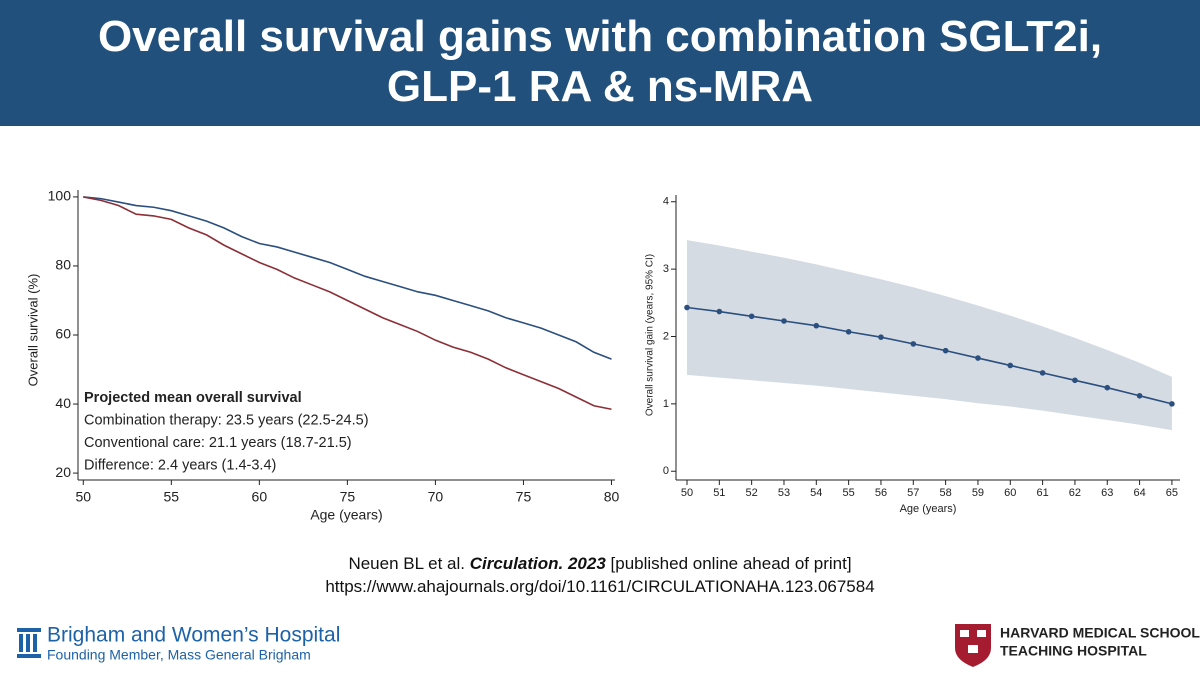 Image resolution: width=1200 pixels, height=673 pixels. Describe the element at coordinates (193, 635) in the screenshot. I see `logo-name: Brigham and Women’s Hospital` at that location.